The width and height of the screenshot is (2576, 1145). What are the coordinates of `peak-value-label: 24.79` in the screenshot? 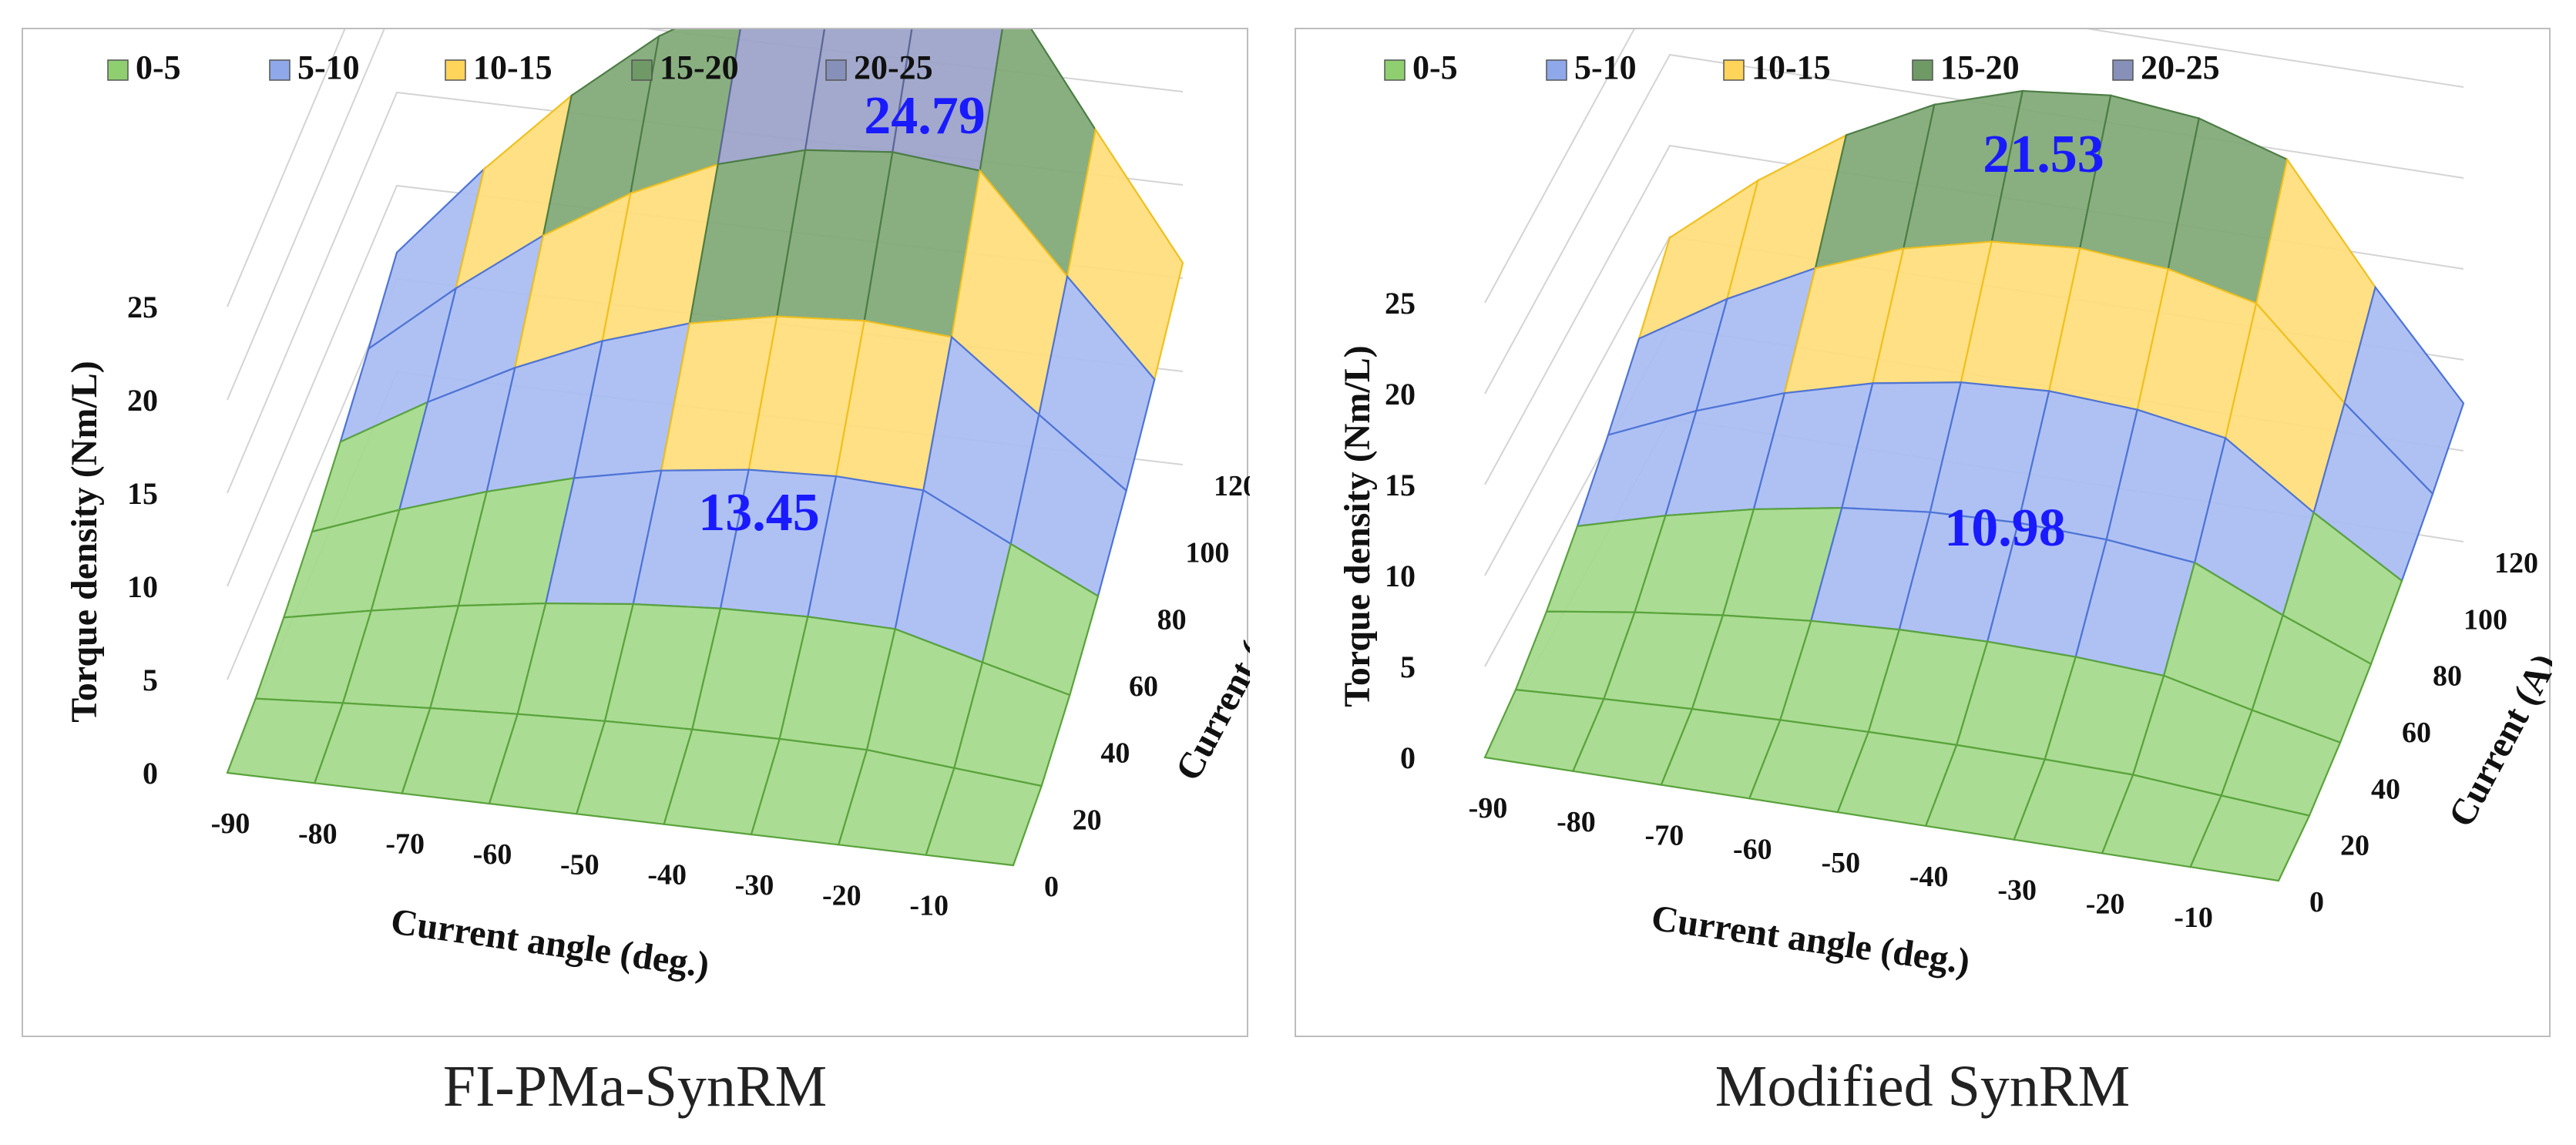 It's located at (925, 116).